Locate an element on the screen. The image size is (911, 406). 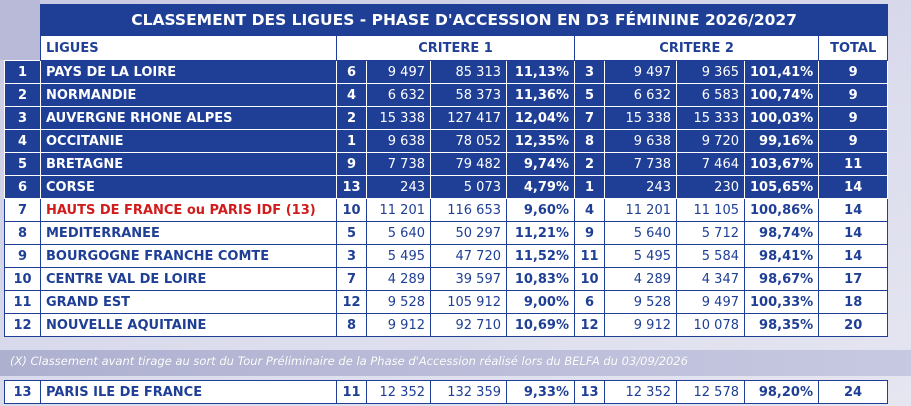
row-c1-position: 13 is located at coordinates (351, 187).